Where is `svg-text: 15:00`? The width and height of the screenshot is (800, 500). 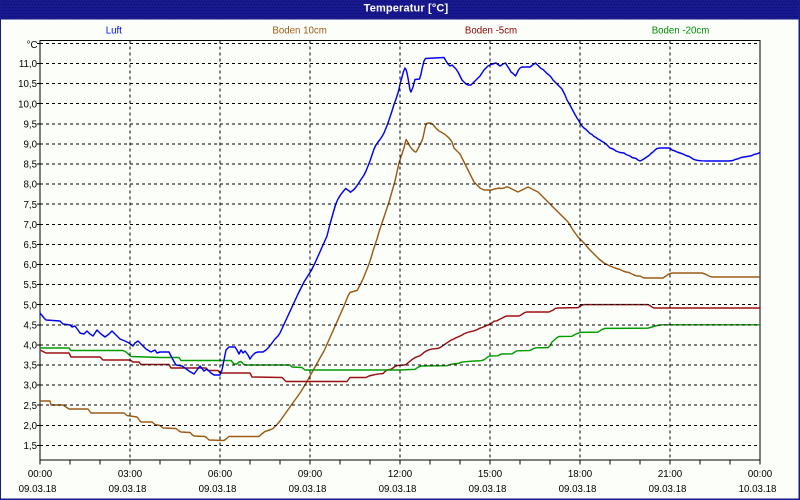 svg-text: 15:00 is located at coordinates (490, 474).